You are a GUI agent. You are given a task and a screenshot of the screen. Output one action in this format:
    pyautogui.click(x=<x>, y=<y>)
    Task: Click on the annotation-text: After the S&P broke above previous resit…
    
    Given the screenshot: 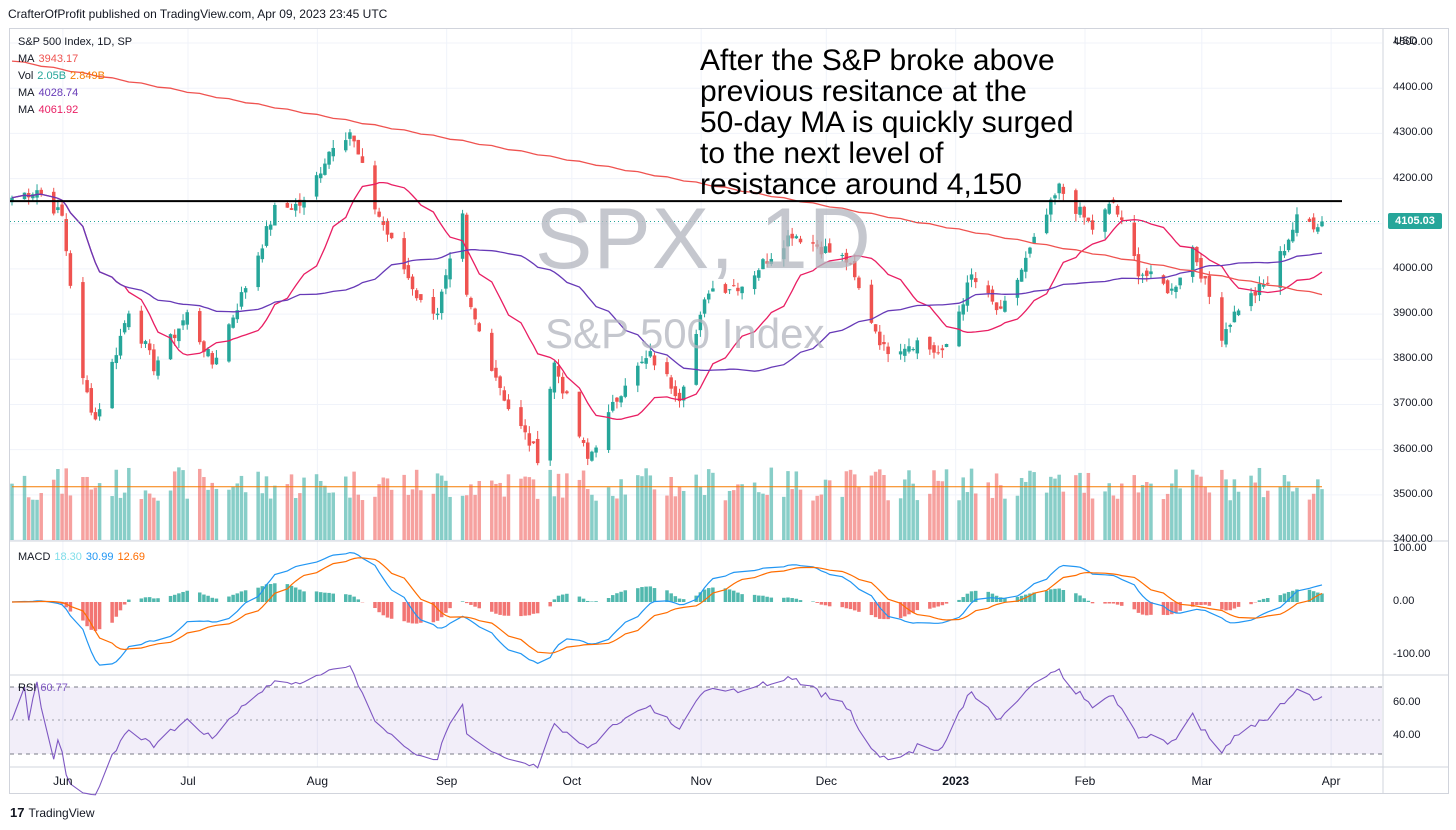 What is the action you would take?
    pyautogui.click(x=920, y=122)
    